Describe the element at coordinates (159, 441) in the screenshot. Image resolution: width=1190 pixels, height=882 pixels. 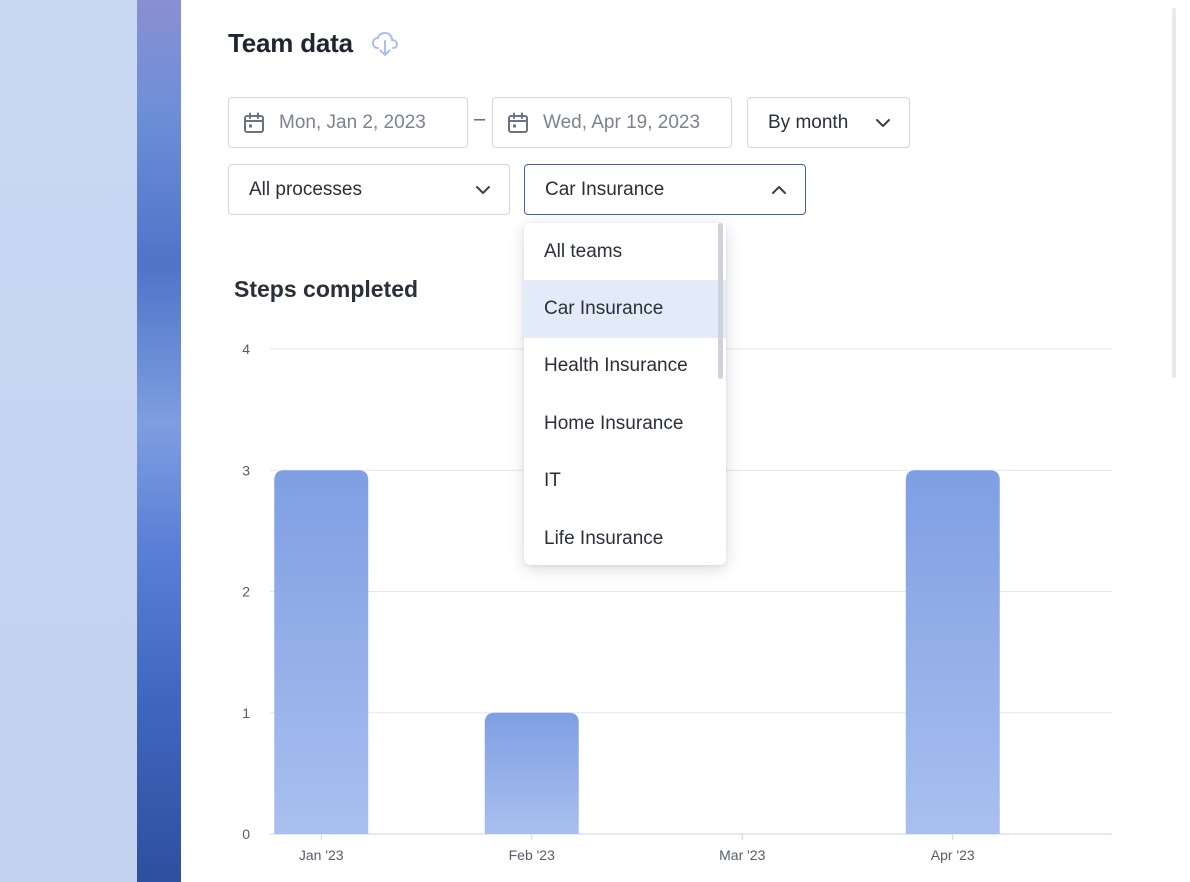
I see `background-strip` at that location.